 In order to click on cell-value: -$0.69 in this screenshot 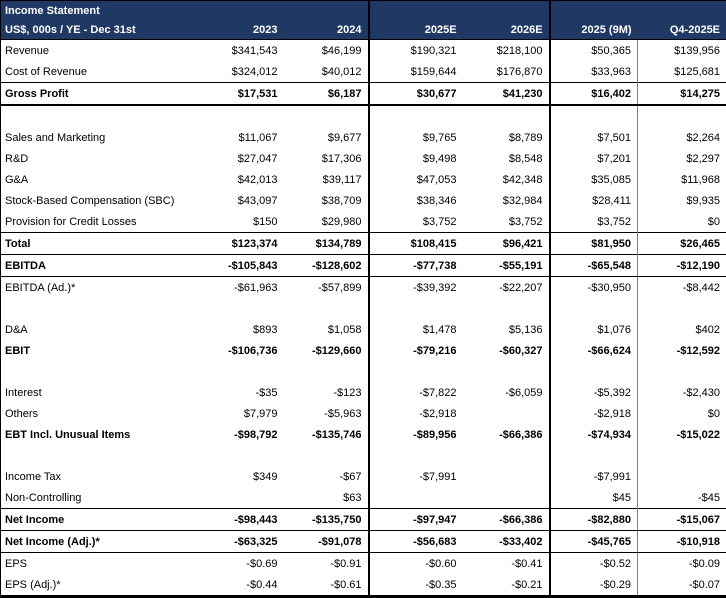, I will do `click(237, 564)`.